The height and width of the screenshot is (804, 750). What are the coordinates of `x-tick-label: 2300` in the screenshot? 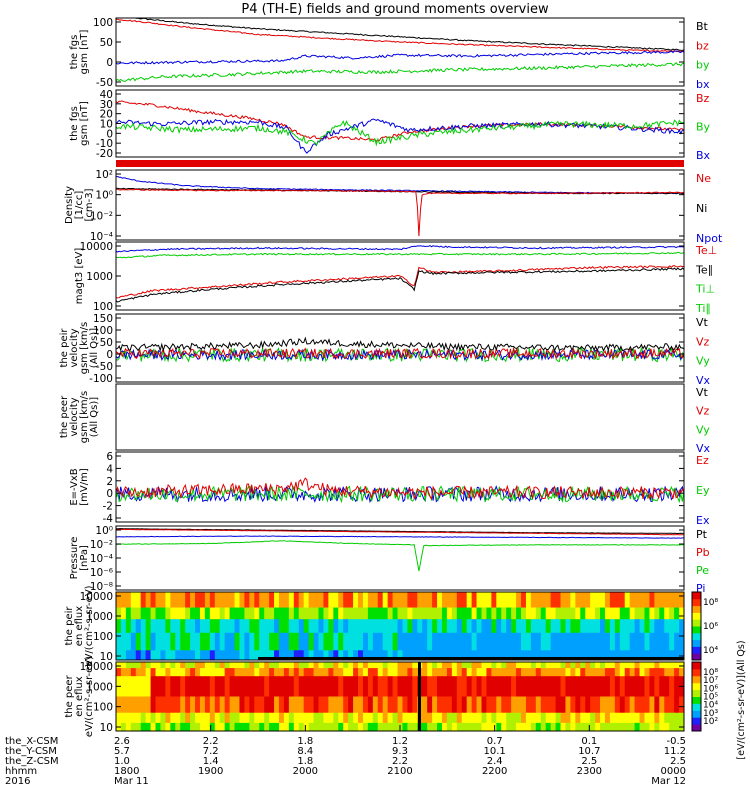 It's located at (589, 771).